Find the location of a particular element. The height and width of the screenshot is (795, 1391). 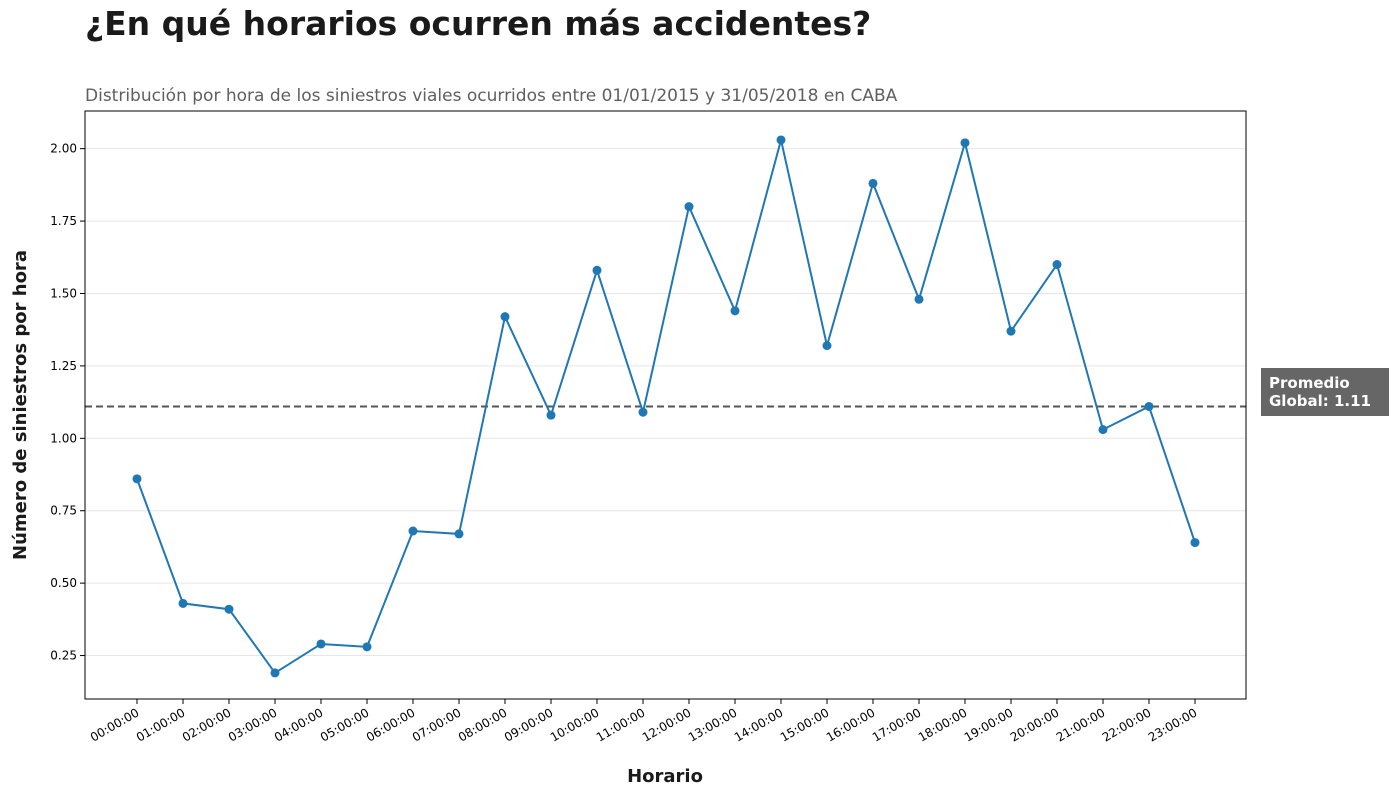

y-tick-label: 0.25 is located at coordinates (63, 656).